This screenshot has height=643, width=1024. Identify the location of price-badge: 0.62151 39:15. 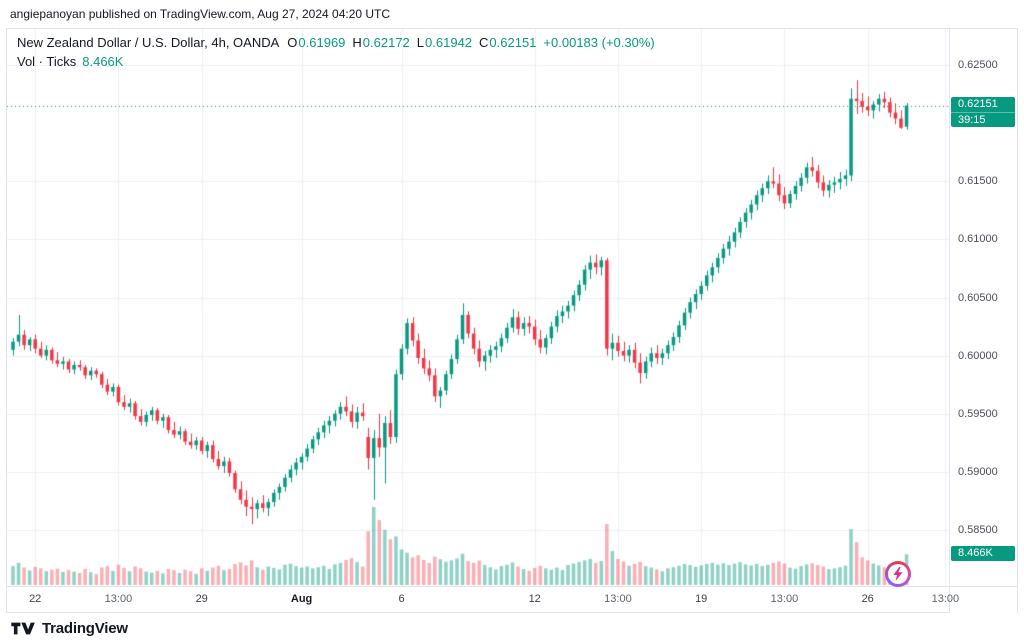
(983, 111).